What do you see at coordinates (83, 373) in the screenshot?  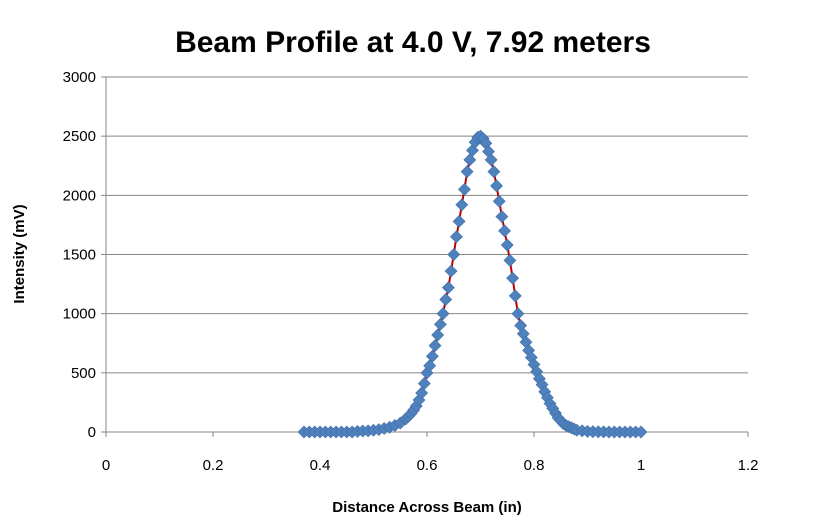 I see `y-tick-label-1: 500` at bounding box center [83, 373].